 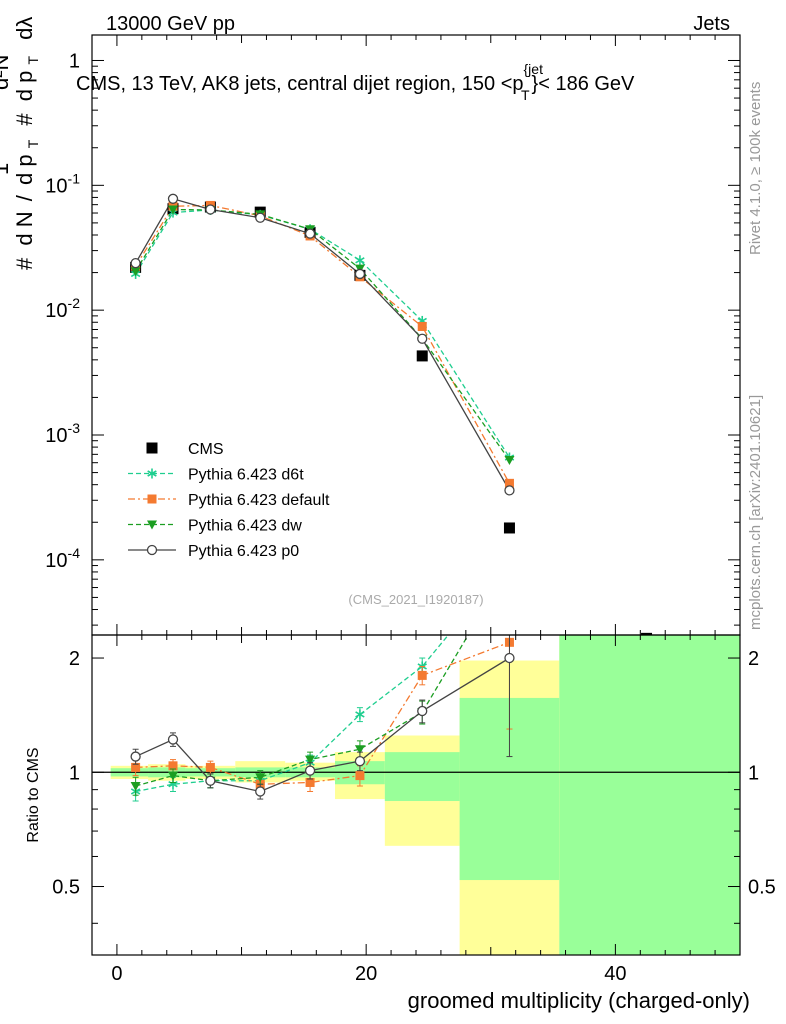 What do you see at coordinates (322, 334) in the screenshot?
I see `line-upper-pythia-6-423-dw` at bounding box center [322, 334].